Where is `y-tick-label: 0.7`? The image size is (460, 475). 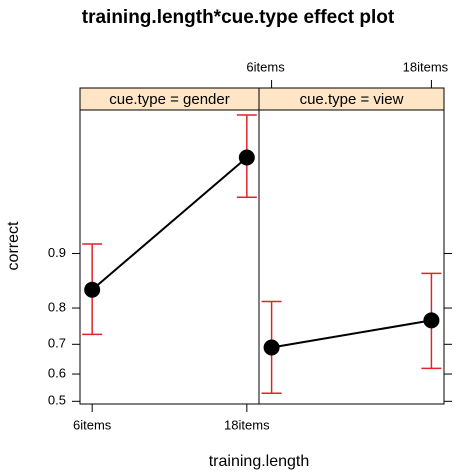 y-tick-label: 0.7 is located at coordinates (57, 343).